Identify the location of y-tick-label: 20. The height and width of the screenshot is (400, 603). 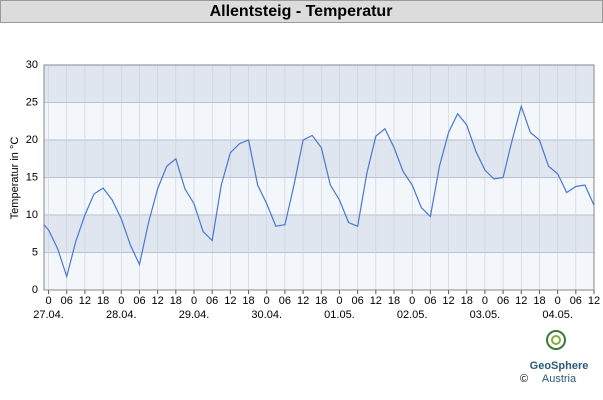
(32, 140).